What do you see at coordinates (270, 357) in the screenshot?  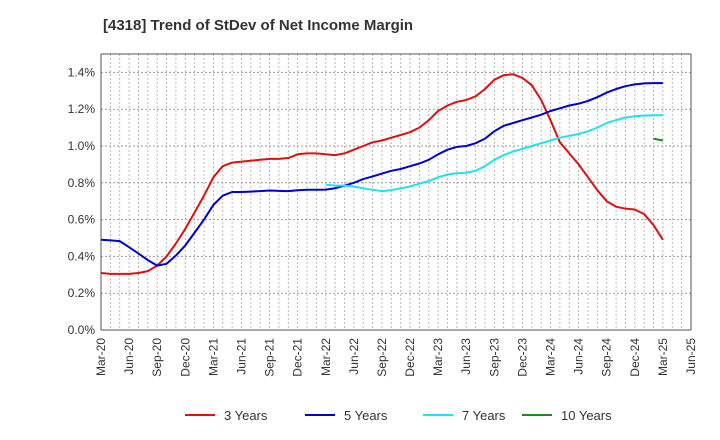 I see `x-tick-label: Sep-21` at bounding box center [270, 357].